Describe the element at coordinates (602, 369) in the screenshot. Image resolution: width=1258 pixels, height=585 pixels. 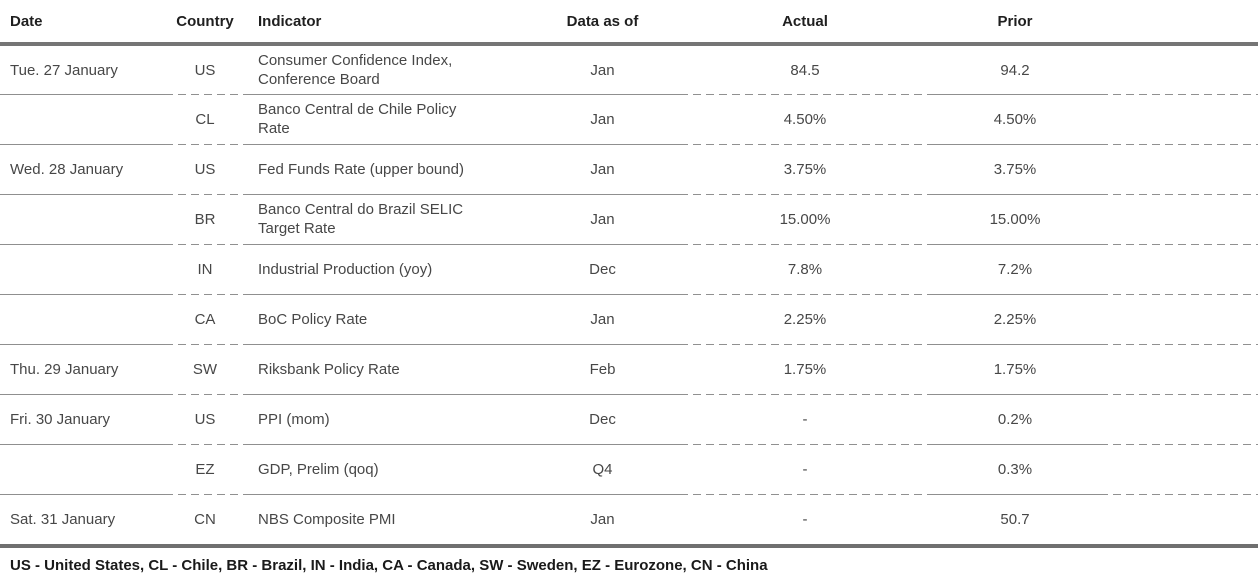
I see `data-as-of-cell: Feb` at that location.